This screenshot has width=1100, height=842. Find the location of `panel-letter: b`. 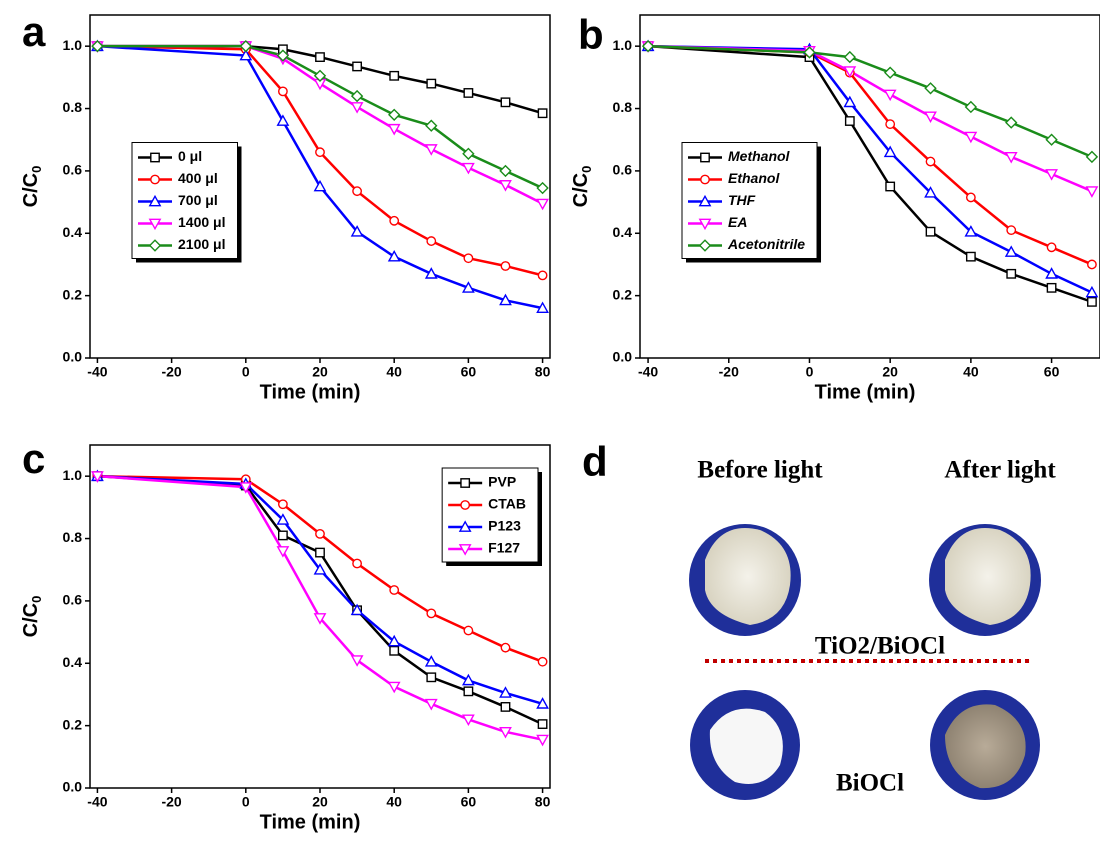

panel-letter: b is located at coordinates (591, 34).